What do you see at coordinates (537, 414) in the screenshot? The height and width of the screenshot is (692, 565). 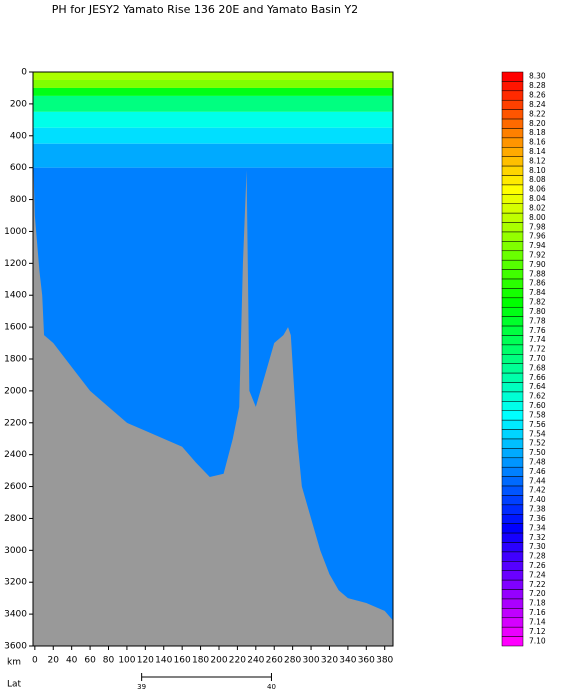 I see `colorbar-label: 7.58` at bounding box center [537, 414].